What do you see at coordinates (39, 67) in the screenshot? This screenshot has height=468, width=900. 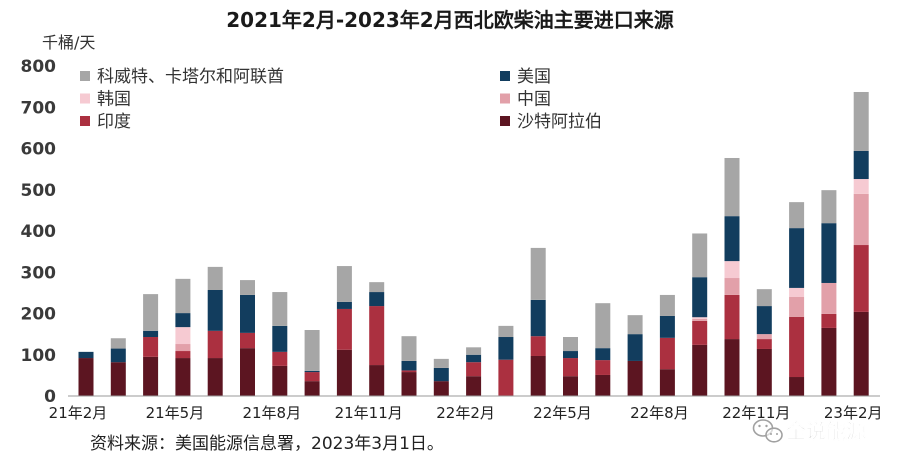 I see `y-tick-label: 800` at bounding box center [39, 67].